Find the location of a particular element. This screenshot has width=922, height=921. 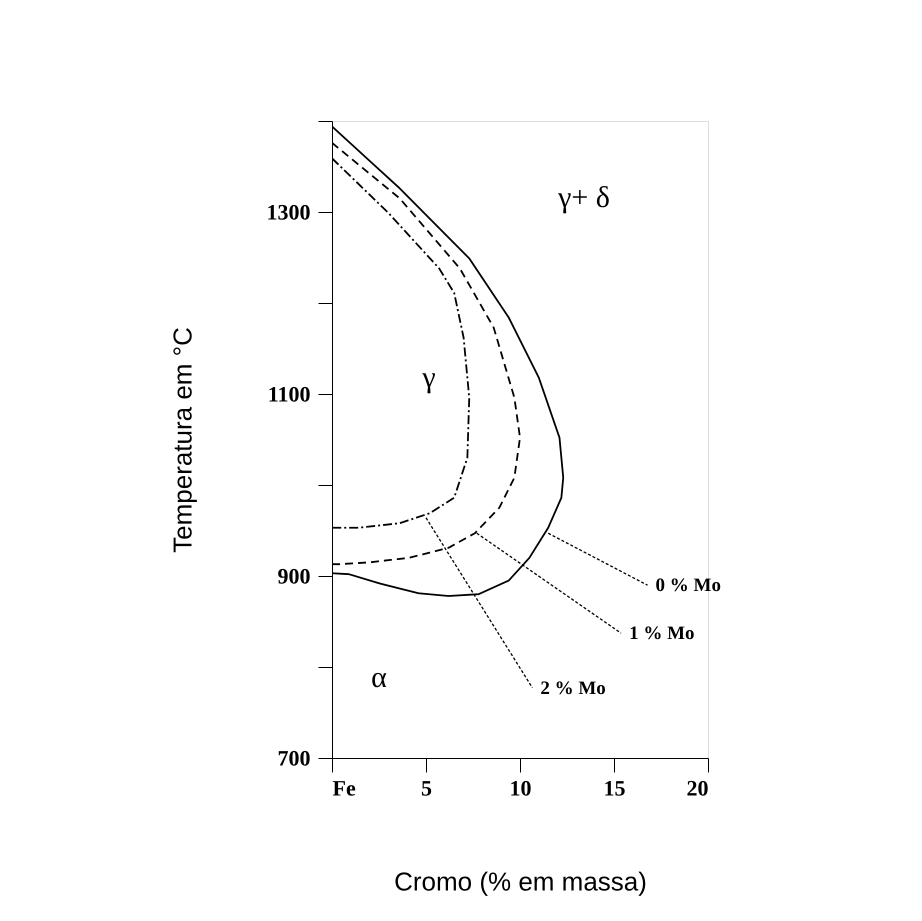

x-tick-label: 15 is located at coordinates (615, 788).